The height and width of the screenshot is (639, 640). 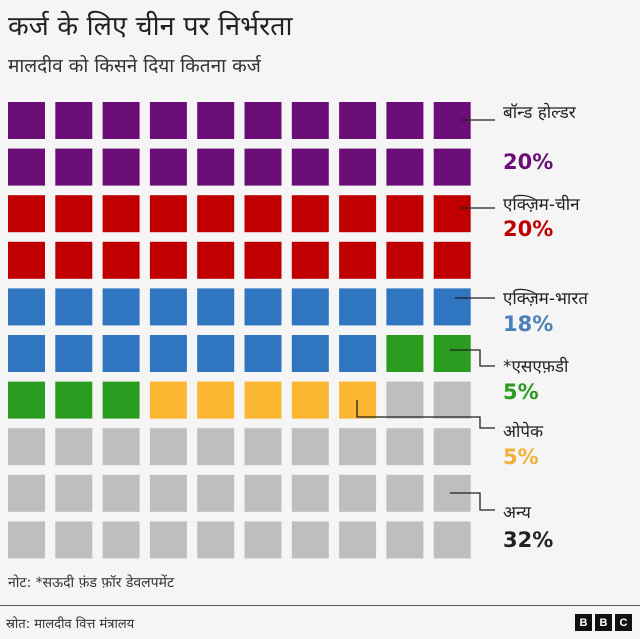 What do you see at coordinates (528, 162) in the screenshot?
I see `legend-pct-bond-holders: 20%` at bounding box center [528, 162].